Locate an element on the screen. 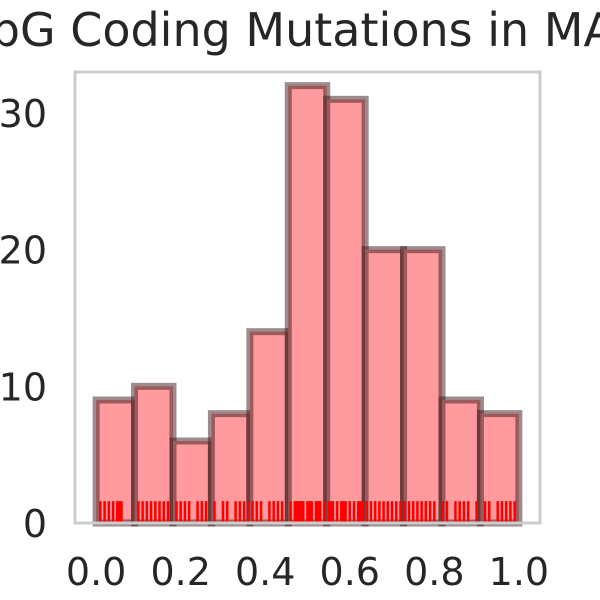  y-axis: 0 10 20 30 is located at coordinates (23, 319).